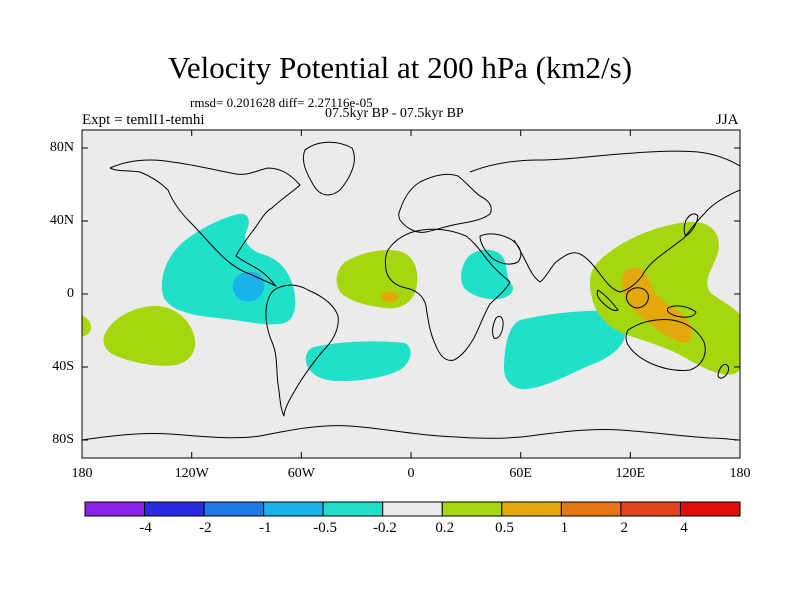  I want to click on coast-new-zealand, so click(723, 371).